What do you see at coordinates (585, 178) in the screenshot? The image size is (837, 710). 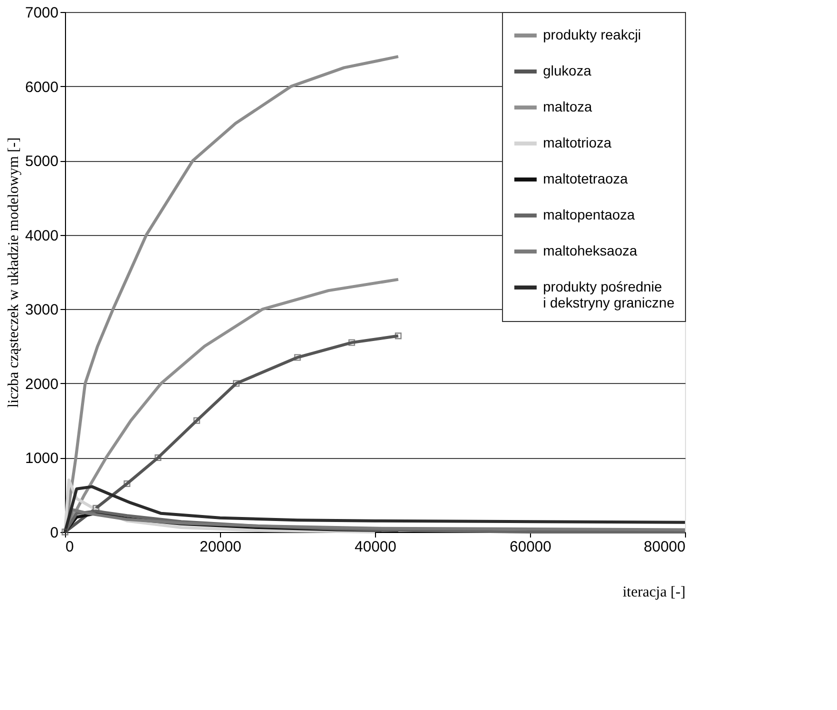 I see `legend-label: maltotetraoza` at bounding box center [585, 178].